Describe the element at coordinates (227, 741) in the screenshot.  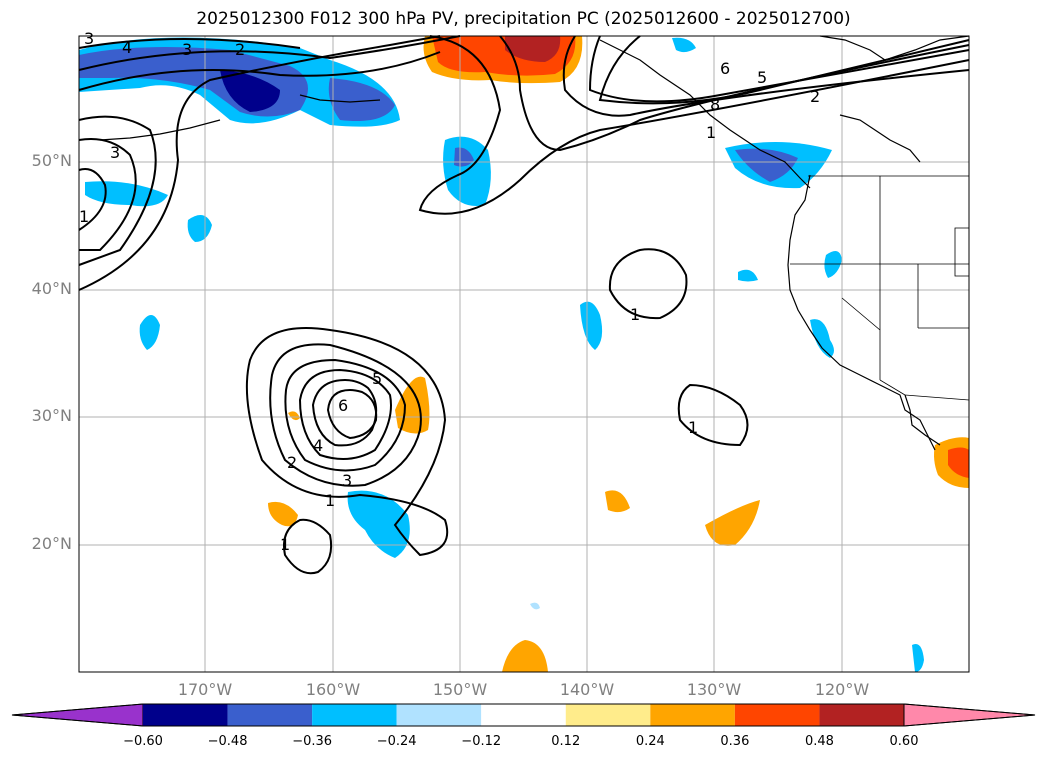
I see `colorbar-tick-label: −0.48` at that location.